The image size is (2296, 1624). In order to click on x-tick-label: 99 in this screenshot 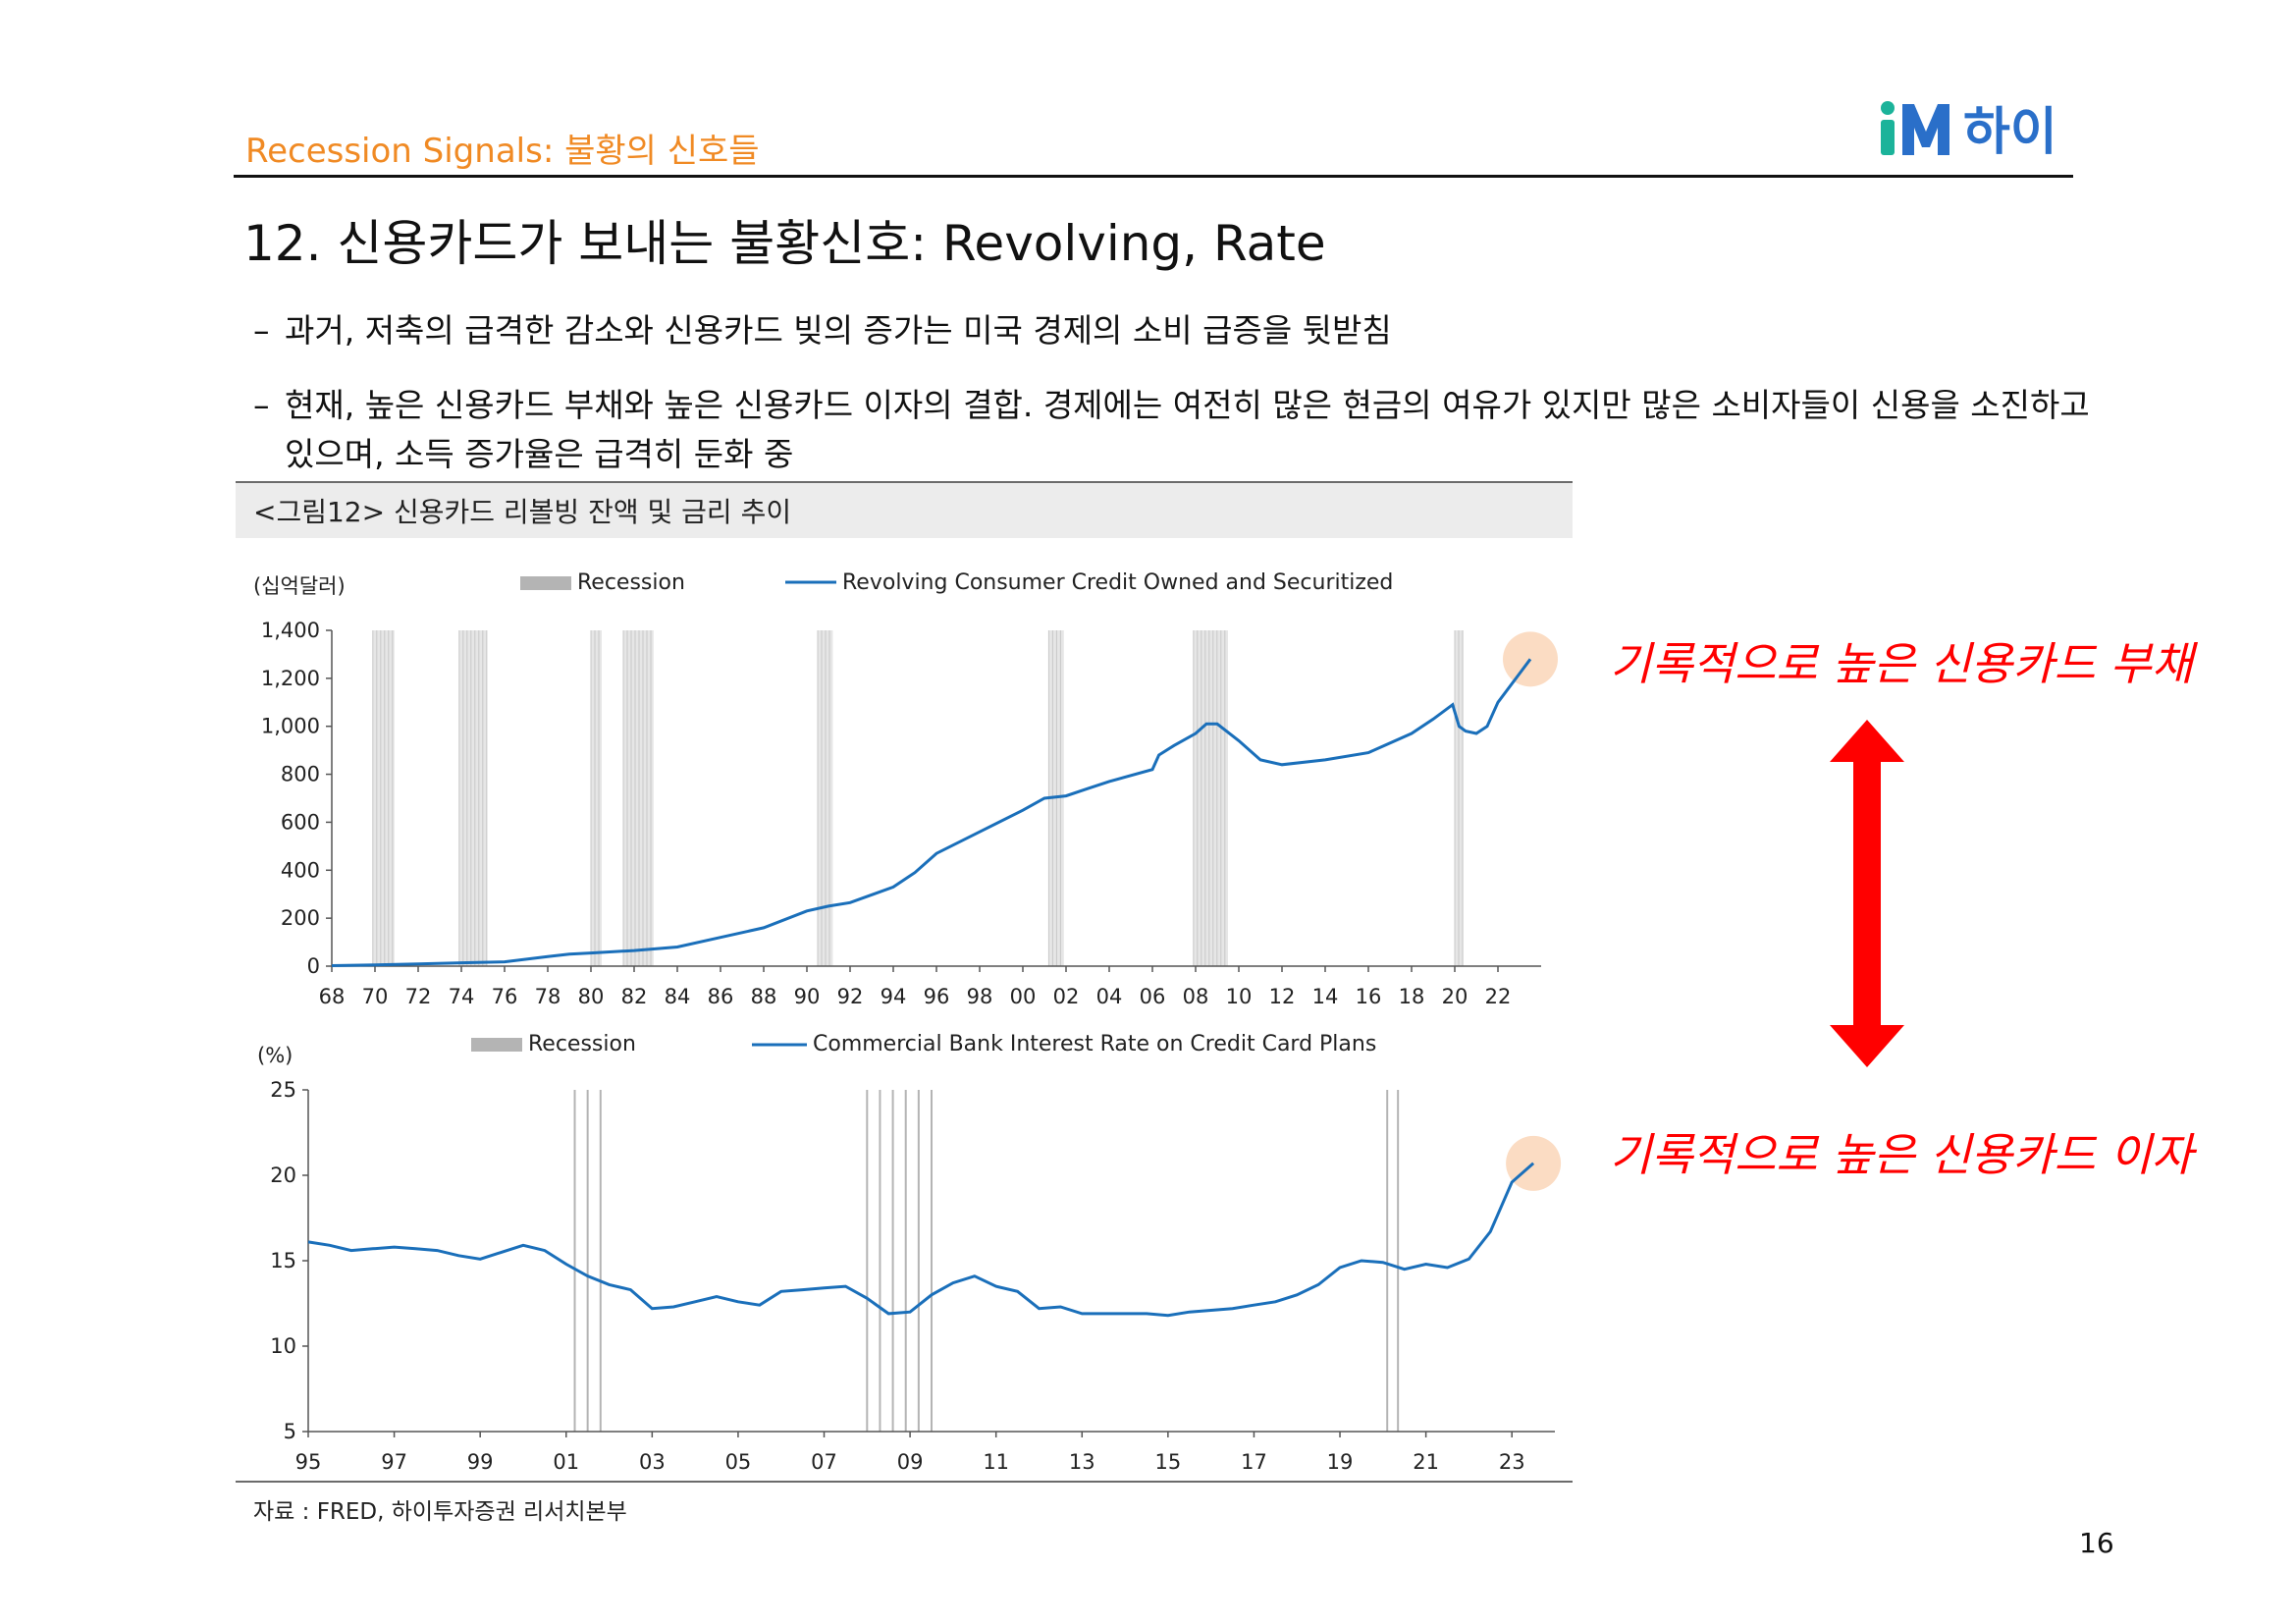, I will do `click(481, 1462)`.